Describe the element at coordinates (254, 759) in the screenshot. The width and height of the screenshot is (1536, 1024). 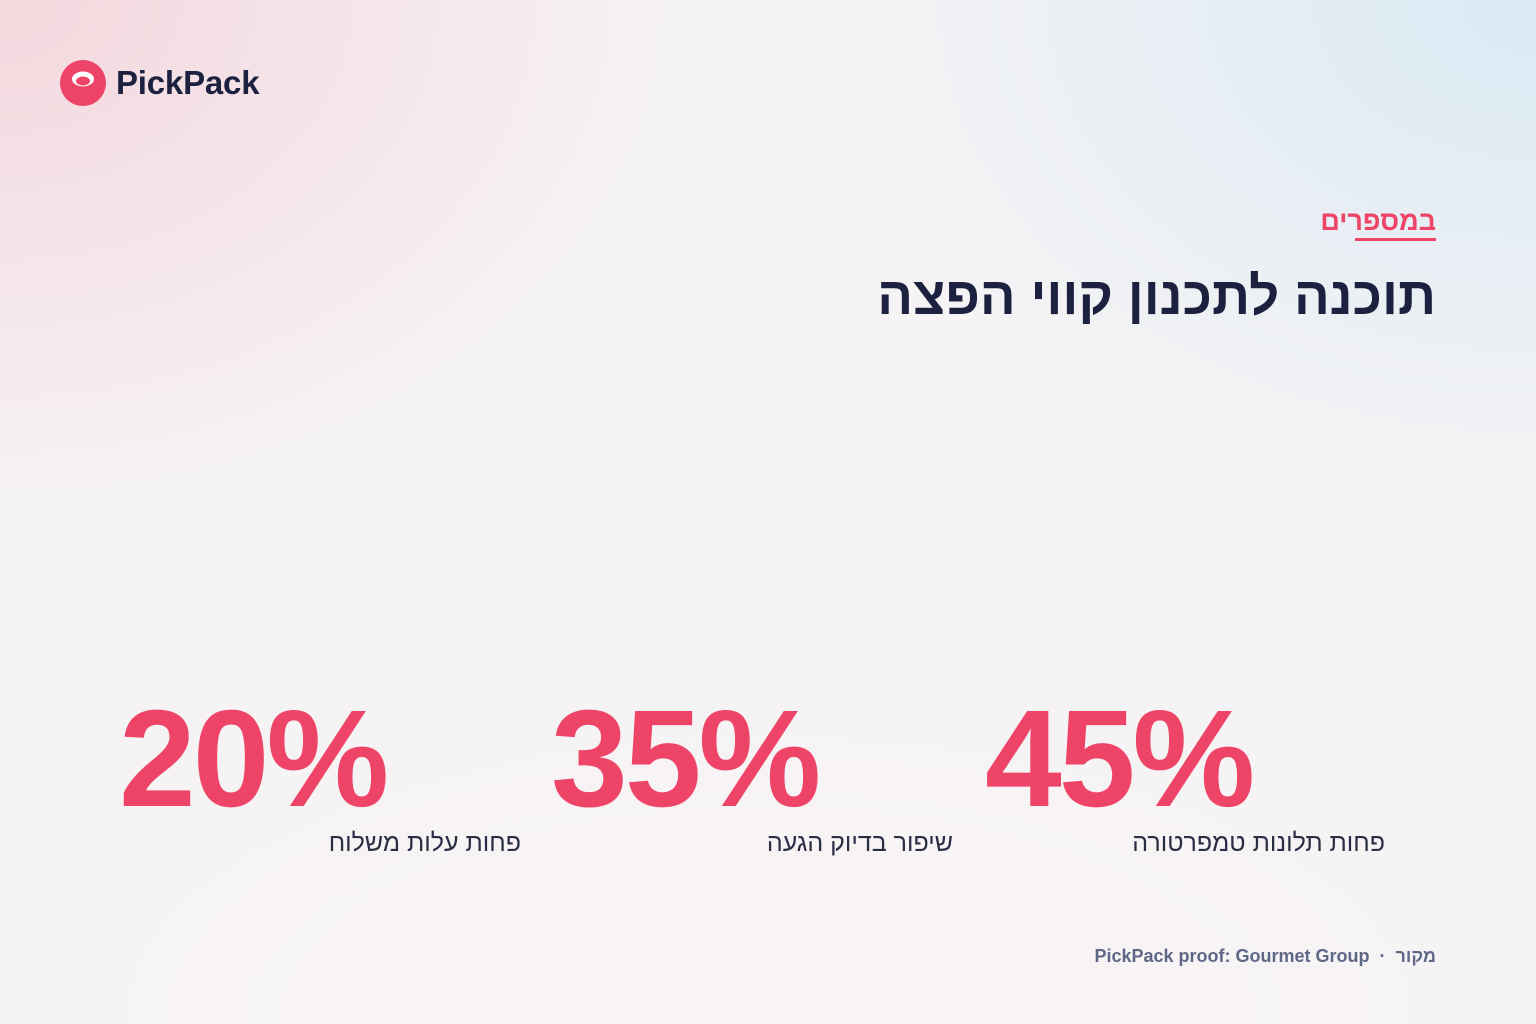
I see `stat-value-shipping: 20%` at that location.